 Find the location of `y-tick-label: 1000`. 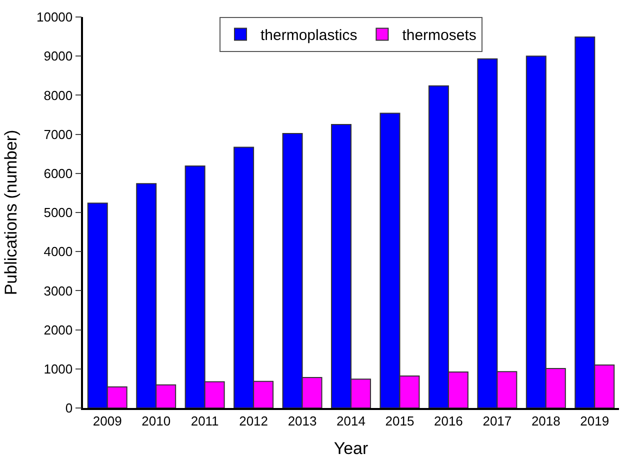

y-tick-label: 1000 is located at coordinates (58, 368).